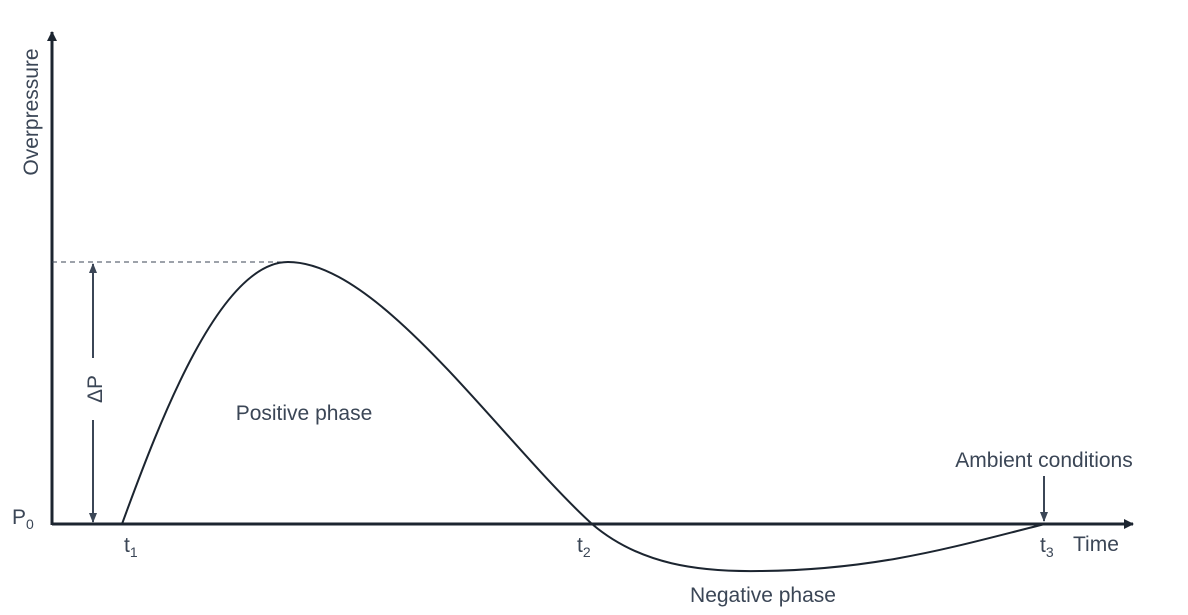  Describe the element at coordinates (763, 595) in the screenshot. I see `negative-phase-label: Negative phase` at that location.